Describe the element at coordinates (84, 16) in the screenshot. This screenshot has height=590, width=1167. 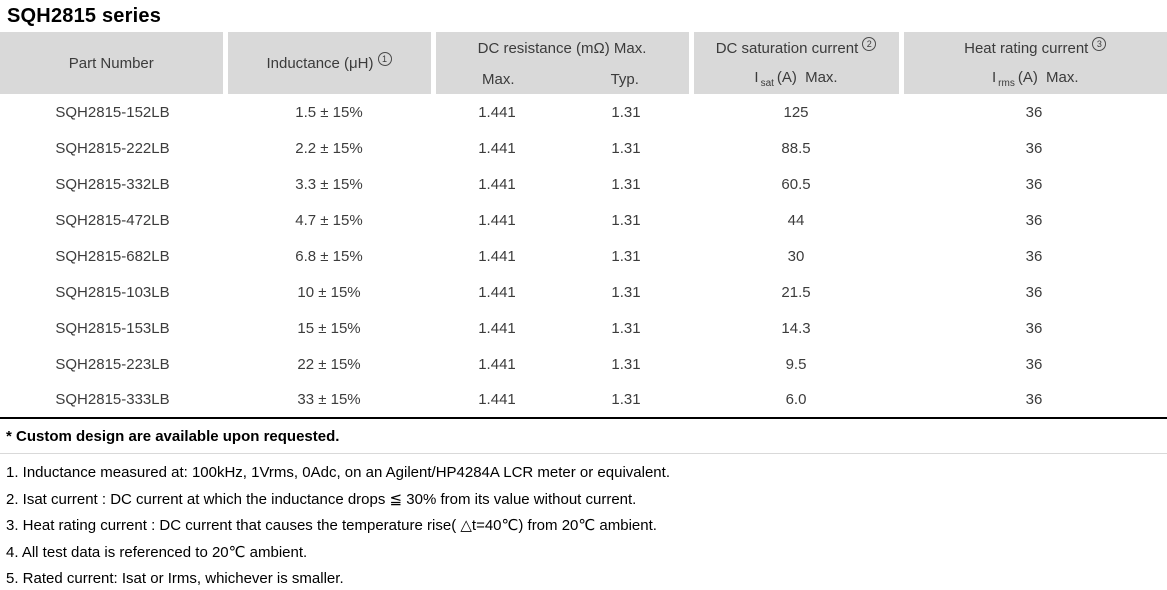
I see `page-title: SQH2815 series` at that location.